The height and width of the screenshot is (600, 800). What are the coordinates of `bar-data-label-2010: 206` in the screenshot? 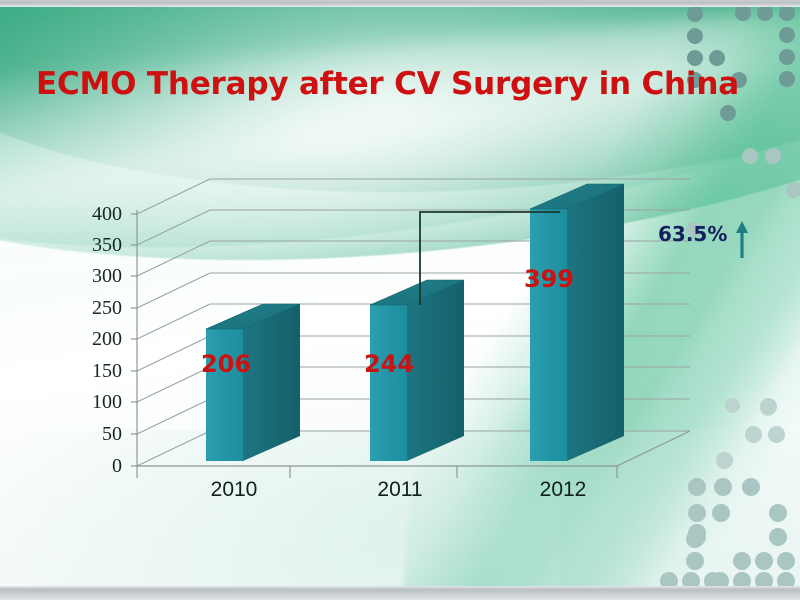 It's located at (226, 364).